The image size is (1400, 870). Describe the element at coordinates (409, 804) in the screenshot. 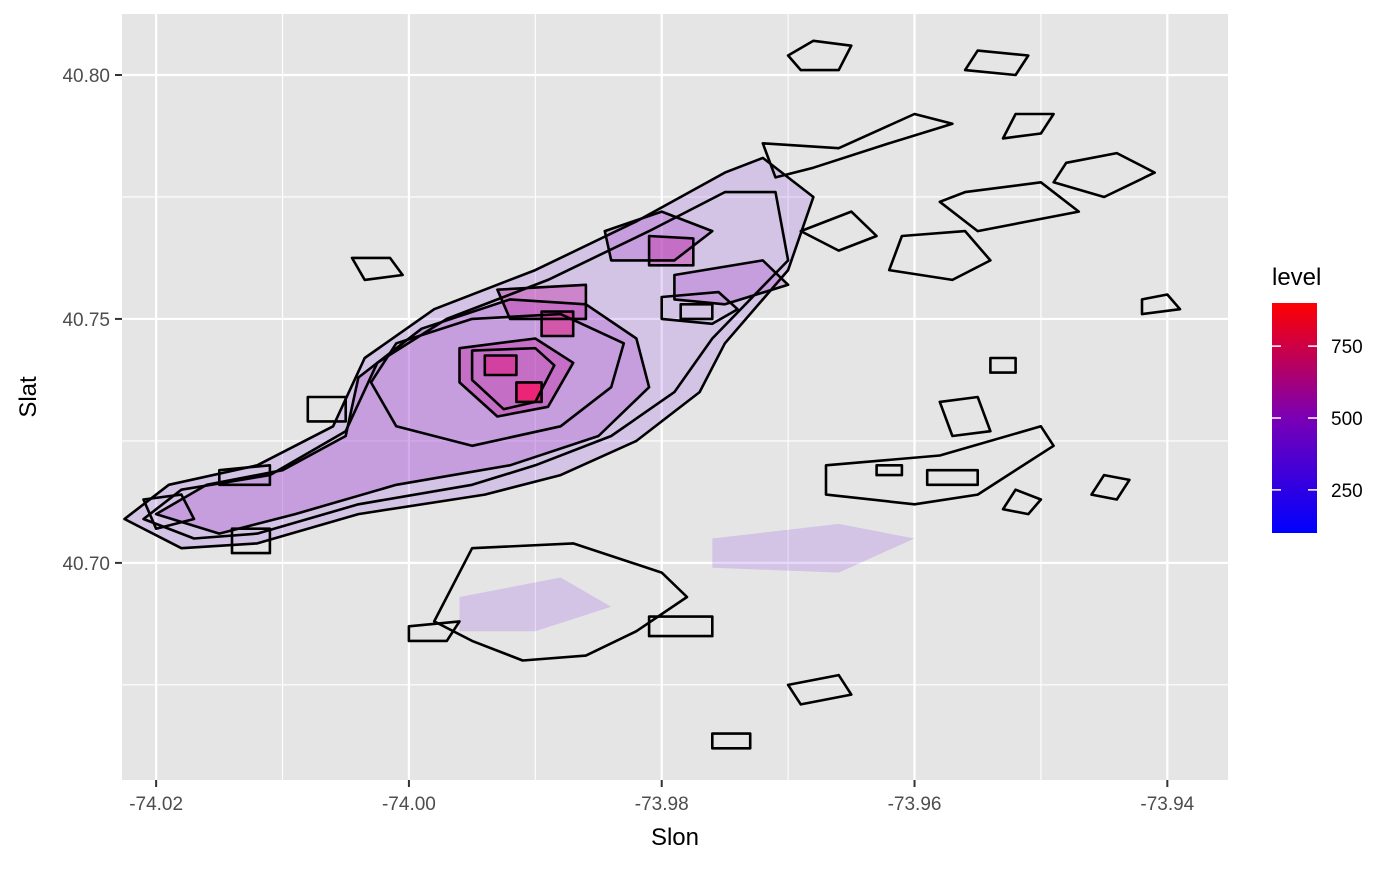

I see `x-tick-label: -74.00` at that location.